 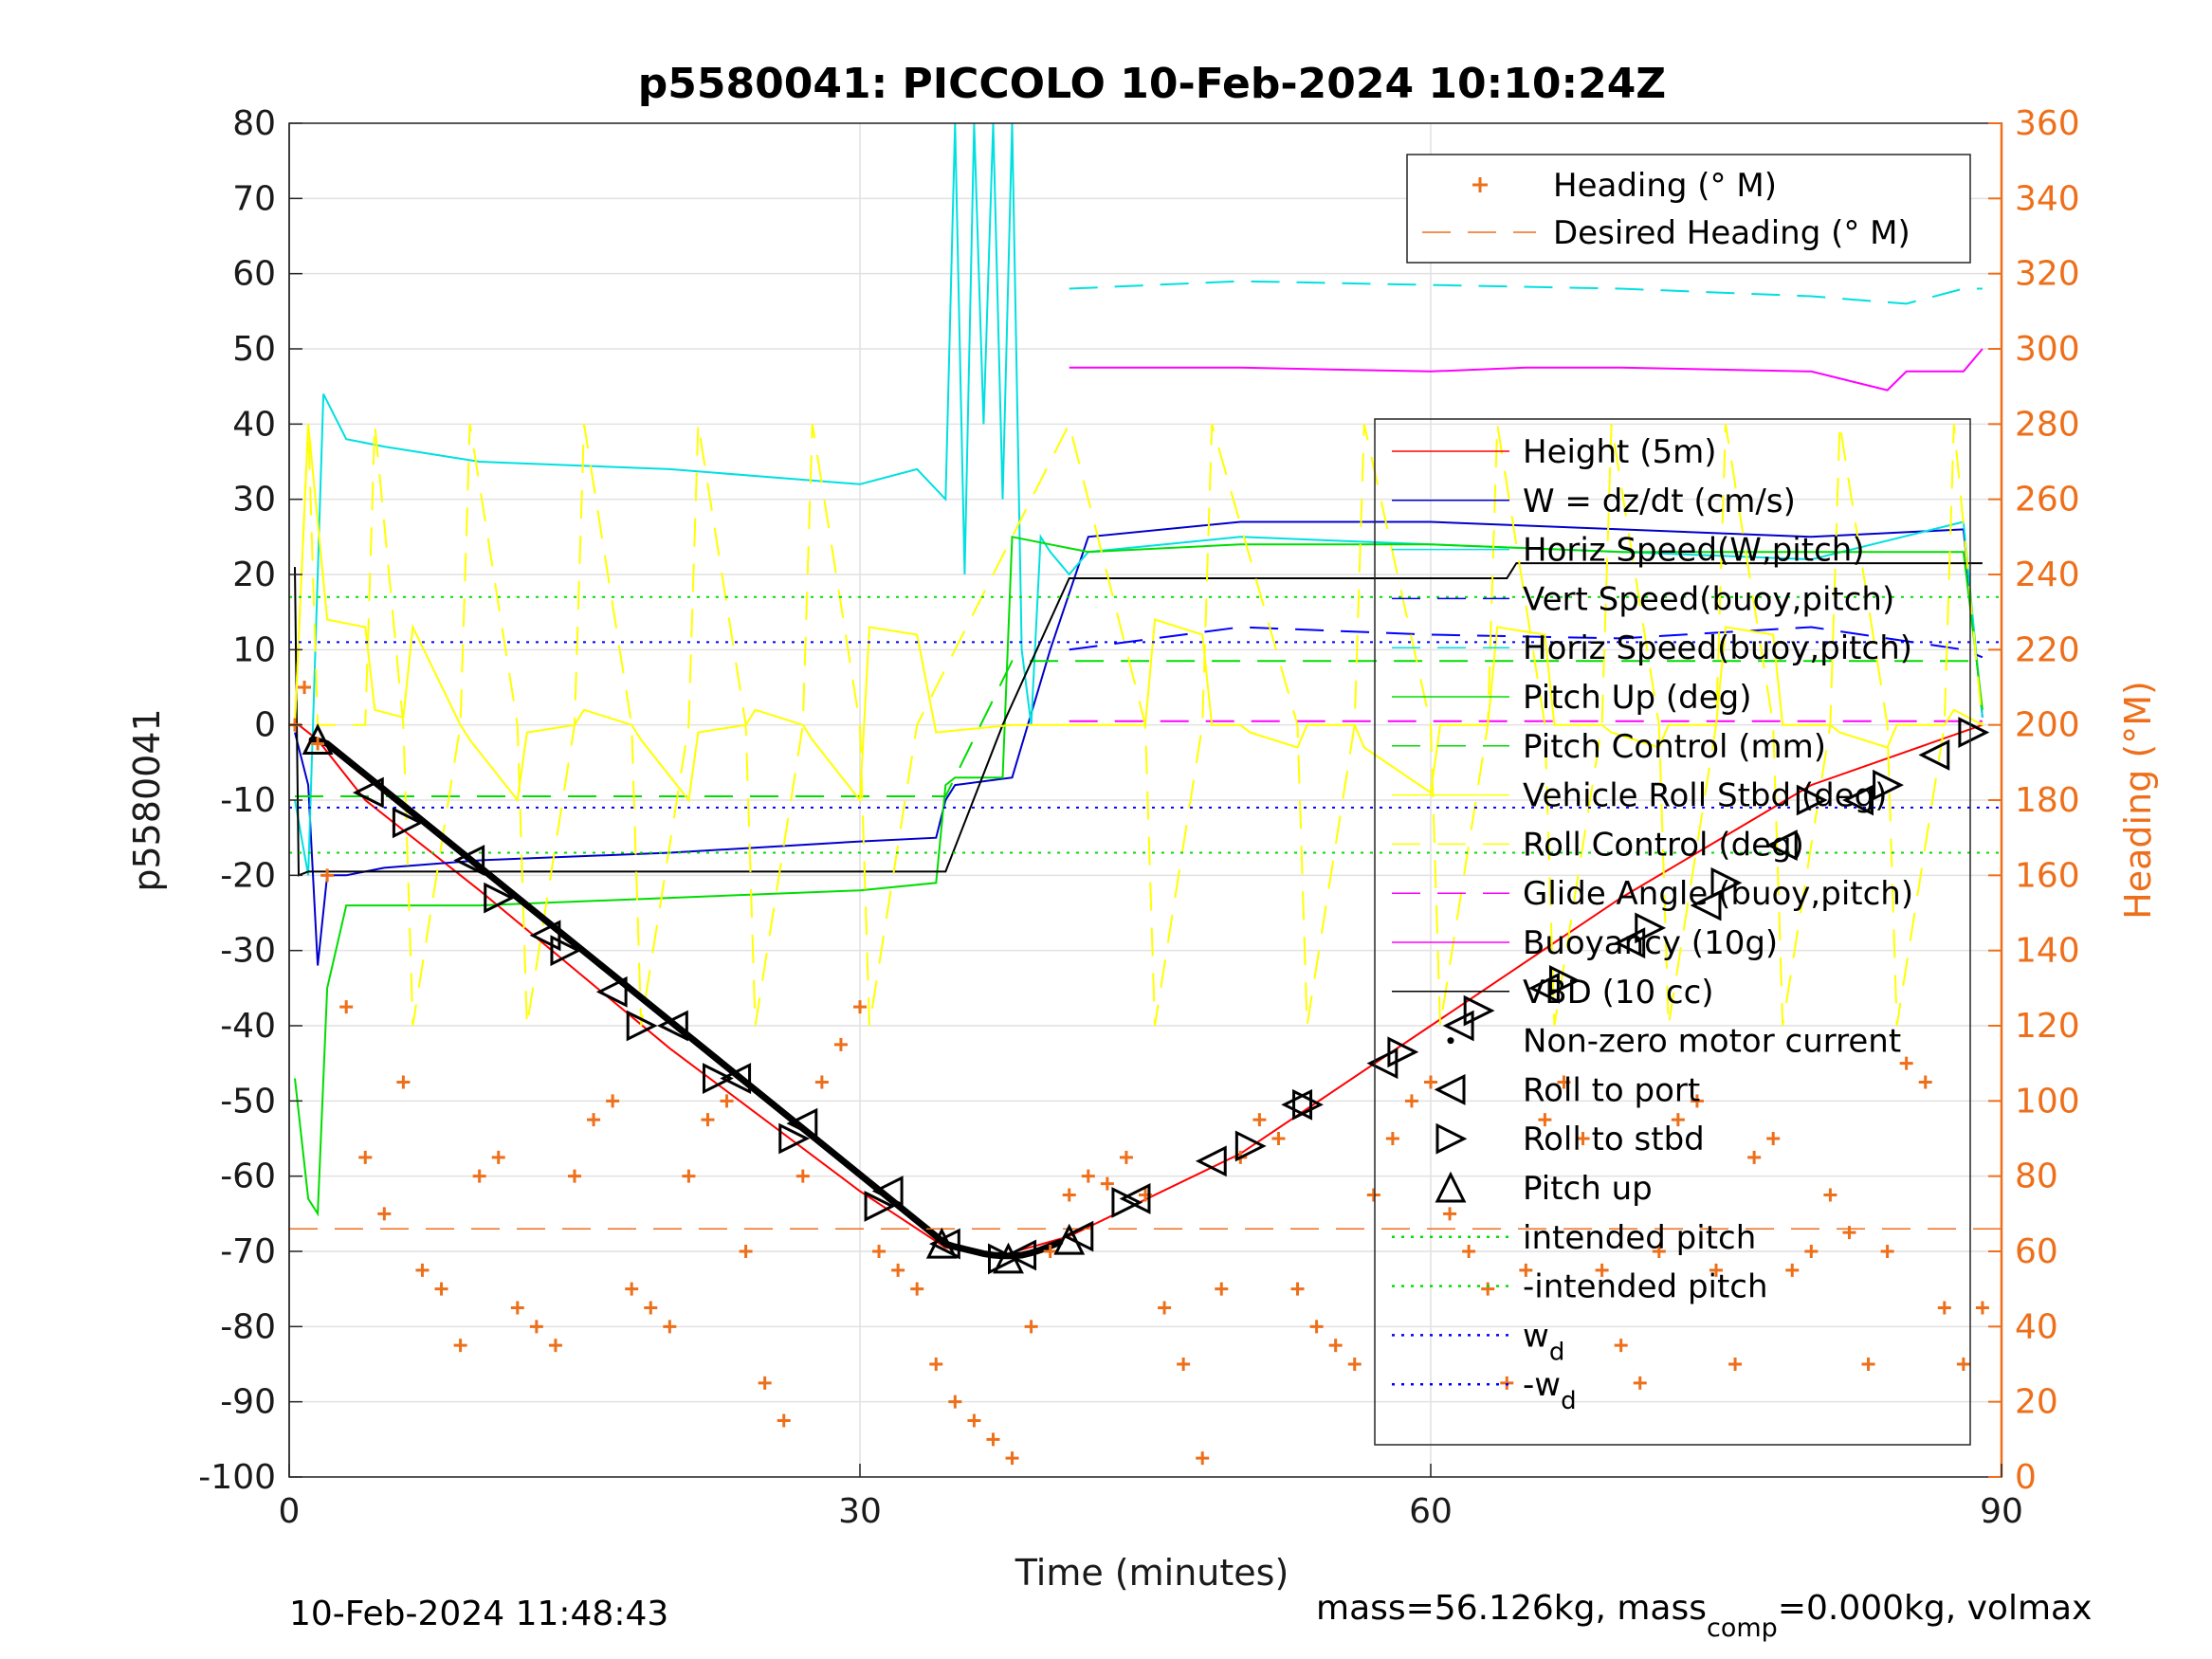 What do you see at coordinates (1614, 1139) in the screenshot?
I see `legend-label-main: Roll to stbd` at bounding box center [1614, 1139].